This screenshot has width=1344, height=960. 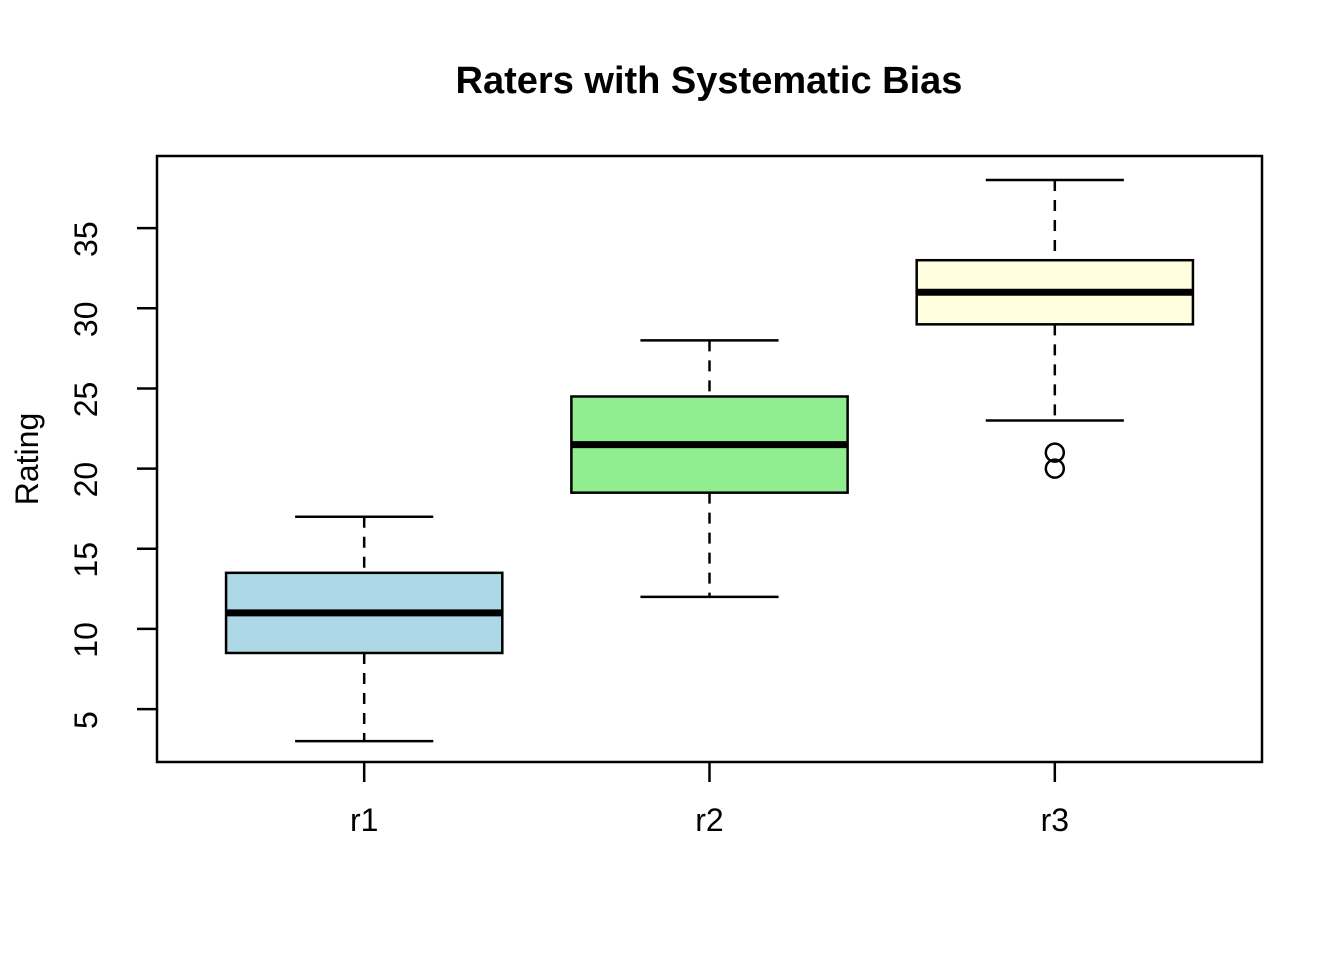 What do you see at coordinates (709, 820) in the screenshot?
I see `x-tick-label-r2: r2` at bounding box center [709, 820].